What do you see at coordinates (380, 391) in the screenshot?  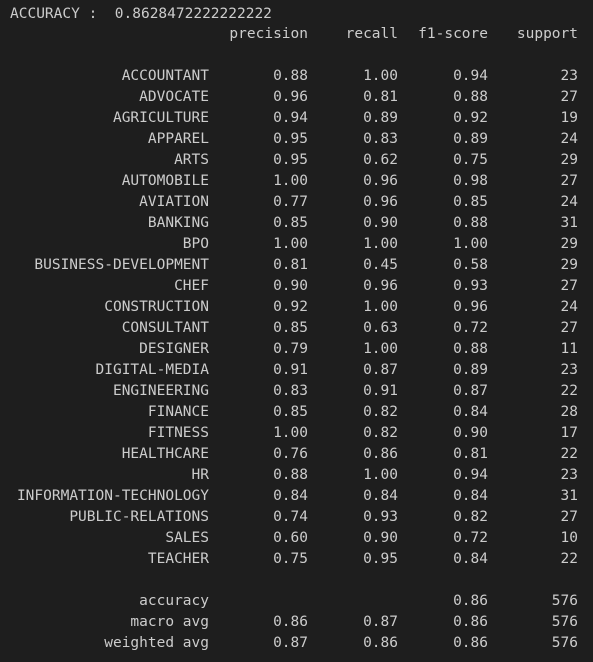 I see `cell-recall: 0.91` at bounding box center [380, 391].